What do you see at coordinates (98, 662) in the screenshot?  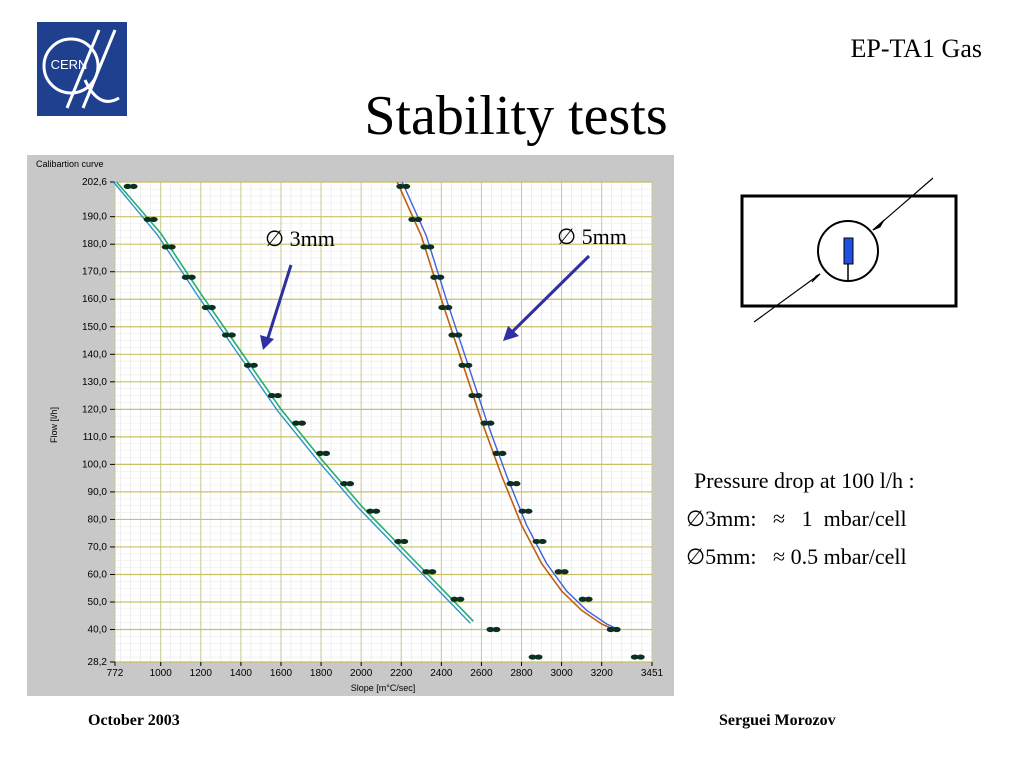 I see `y-tick-label: 28,2` at bounding box center [98, 662].